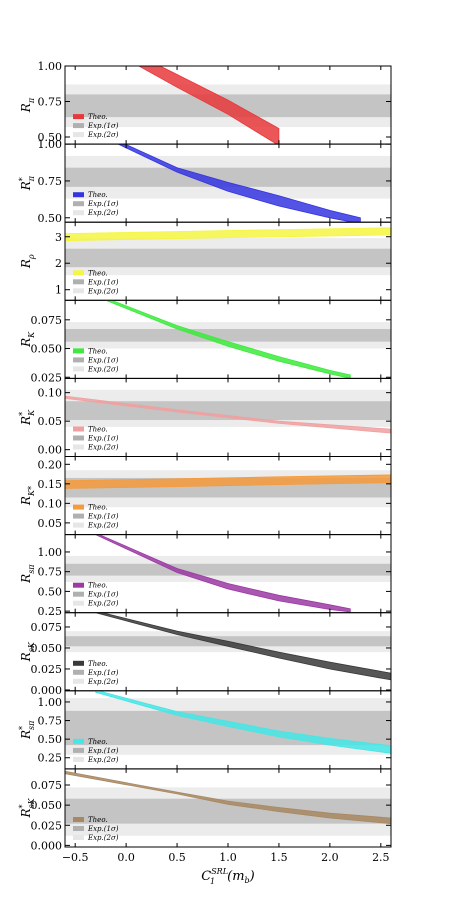 The width and height of the screenshot is (457, 918). I want to click on ylabel-7-text: RsK, so click(27, 651).